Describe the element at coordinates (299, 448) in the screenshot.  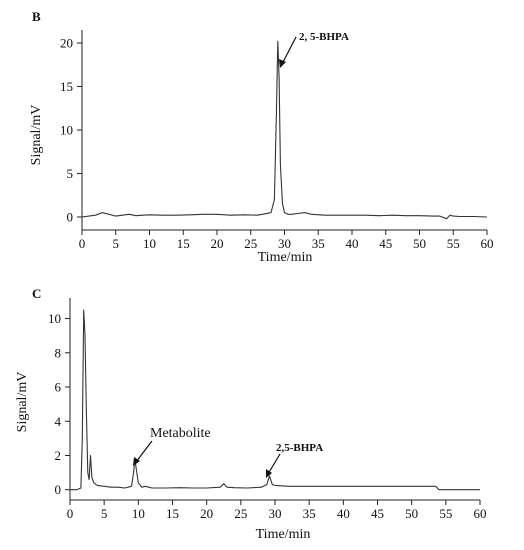
I see `annotation-label: 2,5-BHPA` at that location.